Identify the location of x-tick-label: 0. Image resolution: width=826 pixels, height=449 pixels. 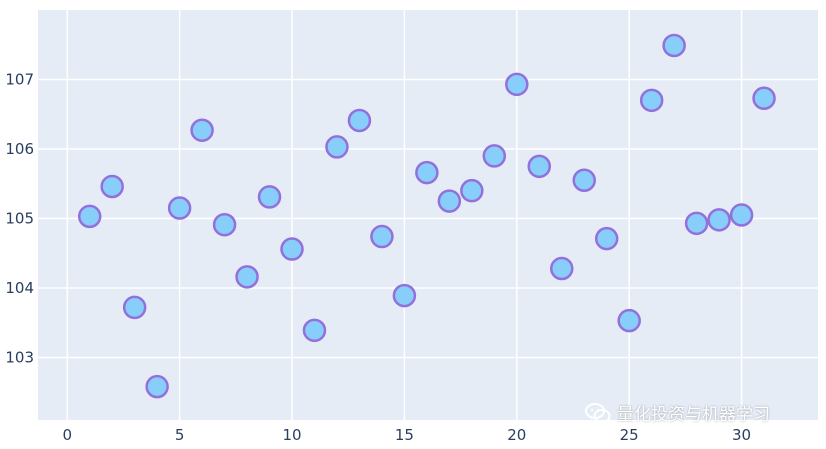
(67, 435).